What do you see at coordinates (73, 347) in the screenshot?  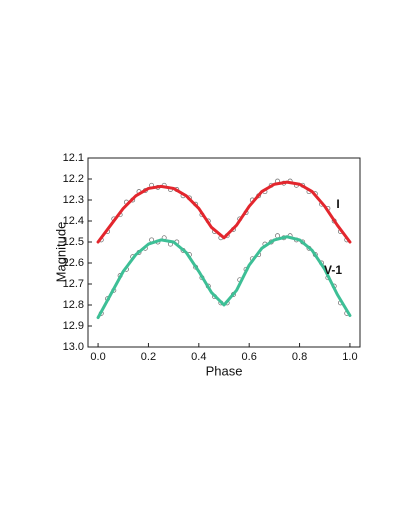 I see `y-tick-label: 13.0` at bounding box center [73, 347].